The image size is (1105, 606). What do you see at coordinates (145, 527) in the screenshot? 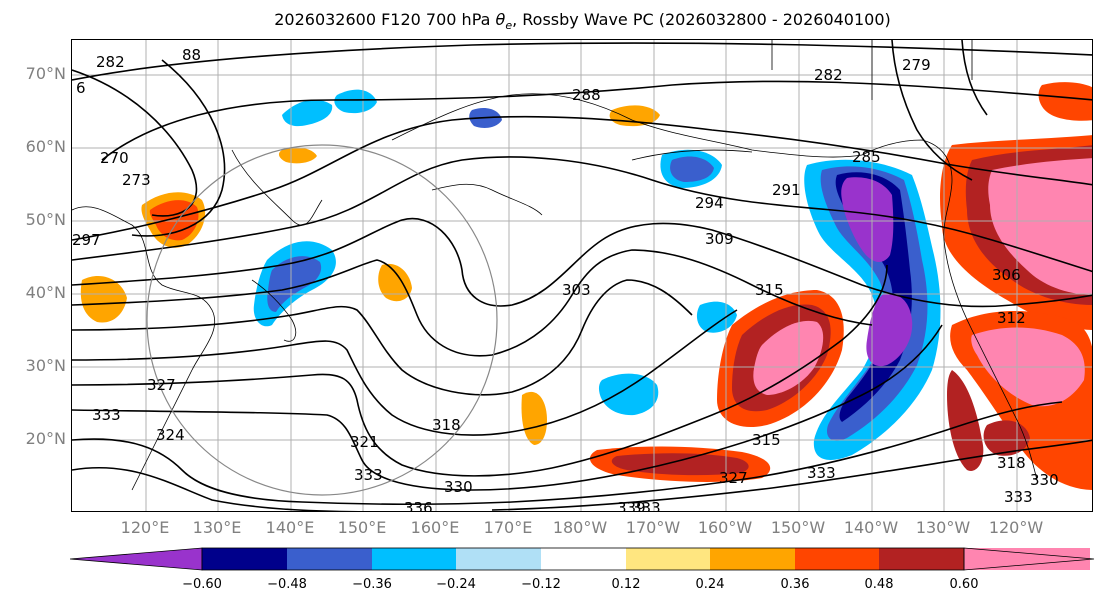
I see `lon-label-120e: 120°E` at bounding box center [145, 527].